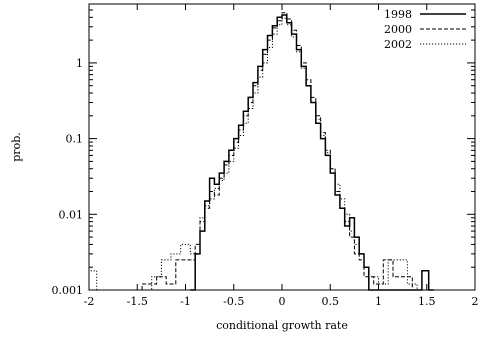 This screenshot has width=481, height=338. Describe the element at coordinates (398, 44) in the screenshot. I see `legend-label: 2002` at that location.